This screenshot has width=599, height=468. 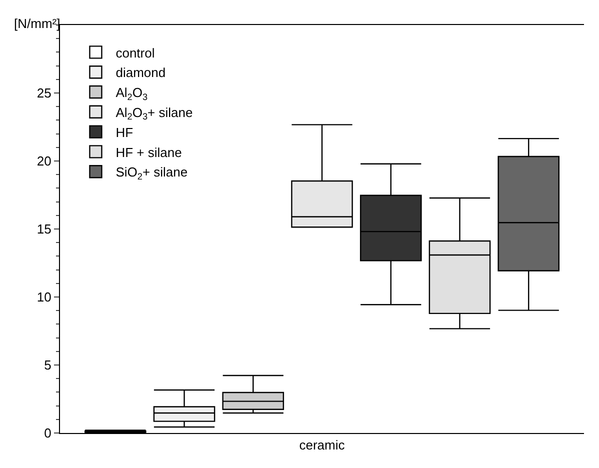 What do you see at coordinates (37, 23) in the screenshot?
I see `y-axis-title: [N/mm²]` at bounding box center [37, 23].